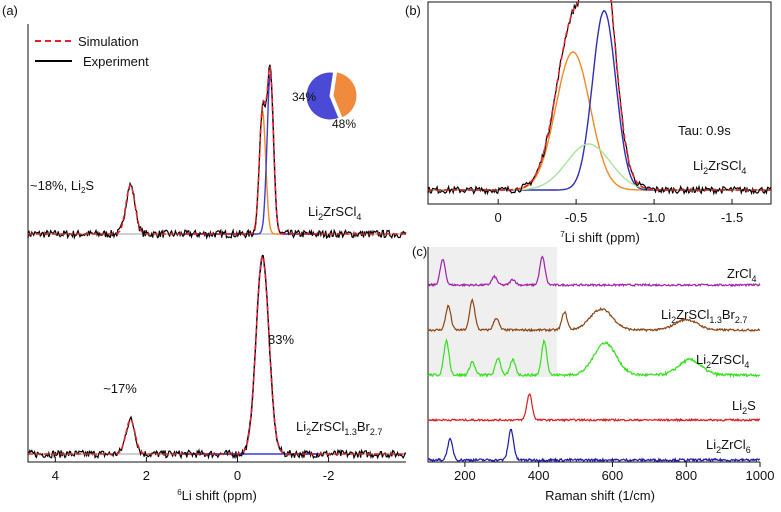 The width and height of the screenshot is (781, 512). I want to click on panel-b-sample-label: Li2ZrSCl4, so click(719, 167).